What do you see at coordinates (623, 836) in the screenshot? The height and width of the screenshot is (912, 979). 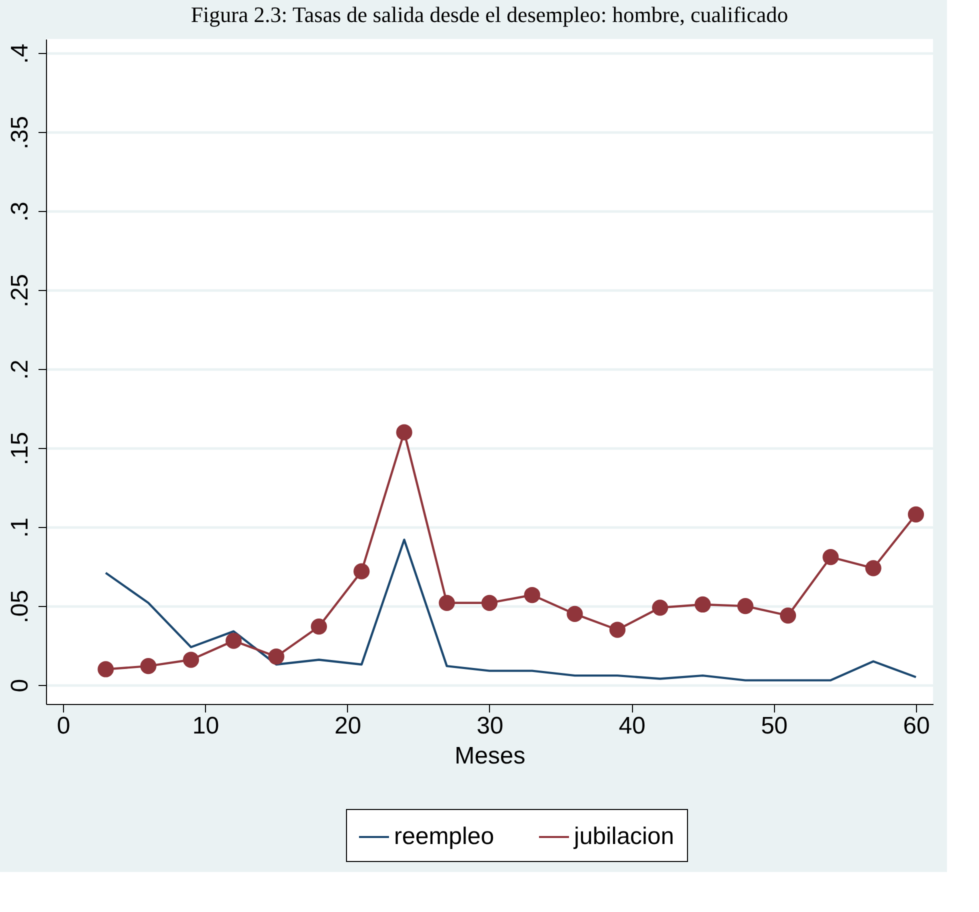 I see `legend-label: jubilacion` at bounding box center [623, 836].